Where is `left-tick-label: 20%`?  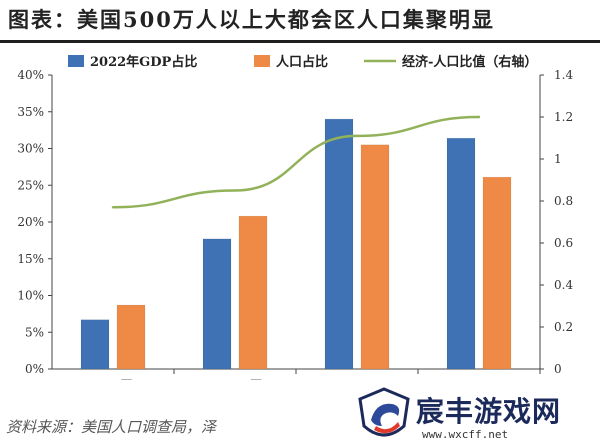
left-tick-label: 20% is located at coordinates (30, 222).